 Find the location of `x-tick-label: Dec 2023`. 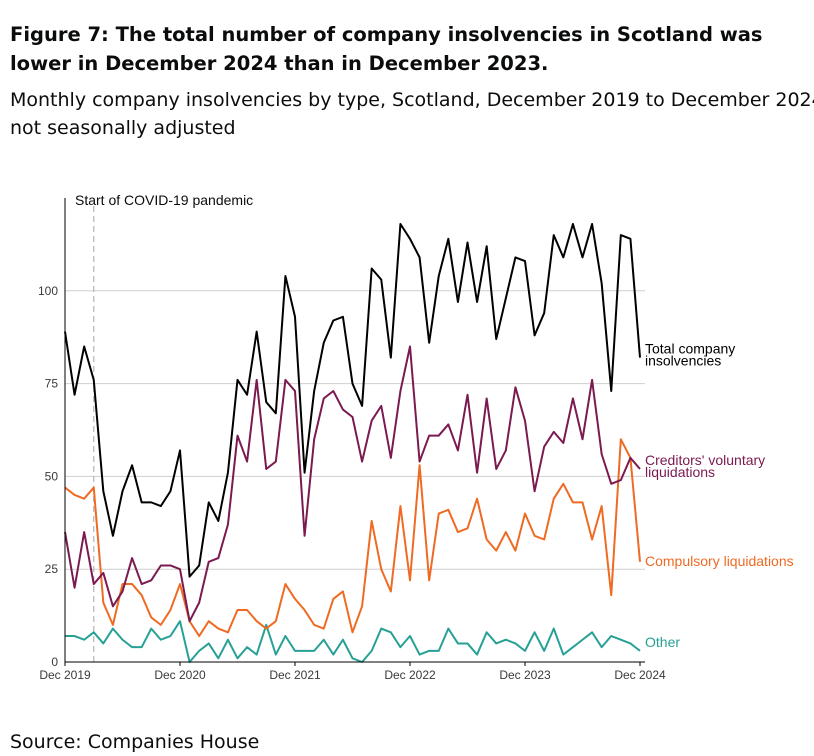

x-tick-label: Dec 2023 is located at coordinates (525, 675).